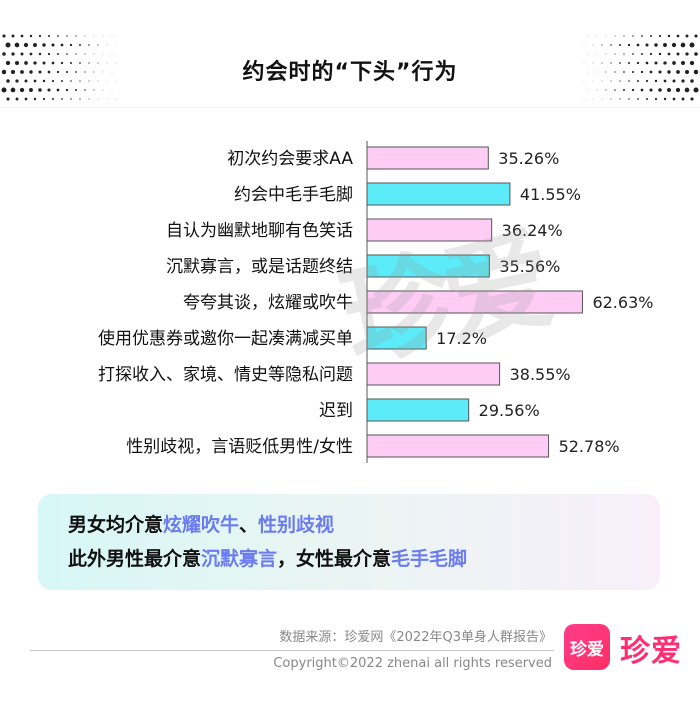 The width and height of the screenshot is (700, 714). What do you see at coordinates (587, 647) in the screenshot?
I see `brand-logo-box: 珍爱` at bounding box center [587, 647].